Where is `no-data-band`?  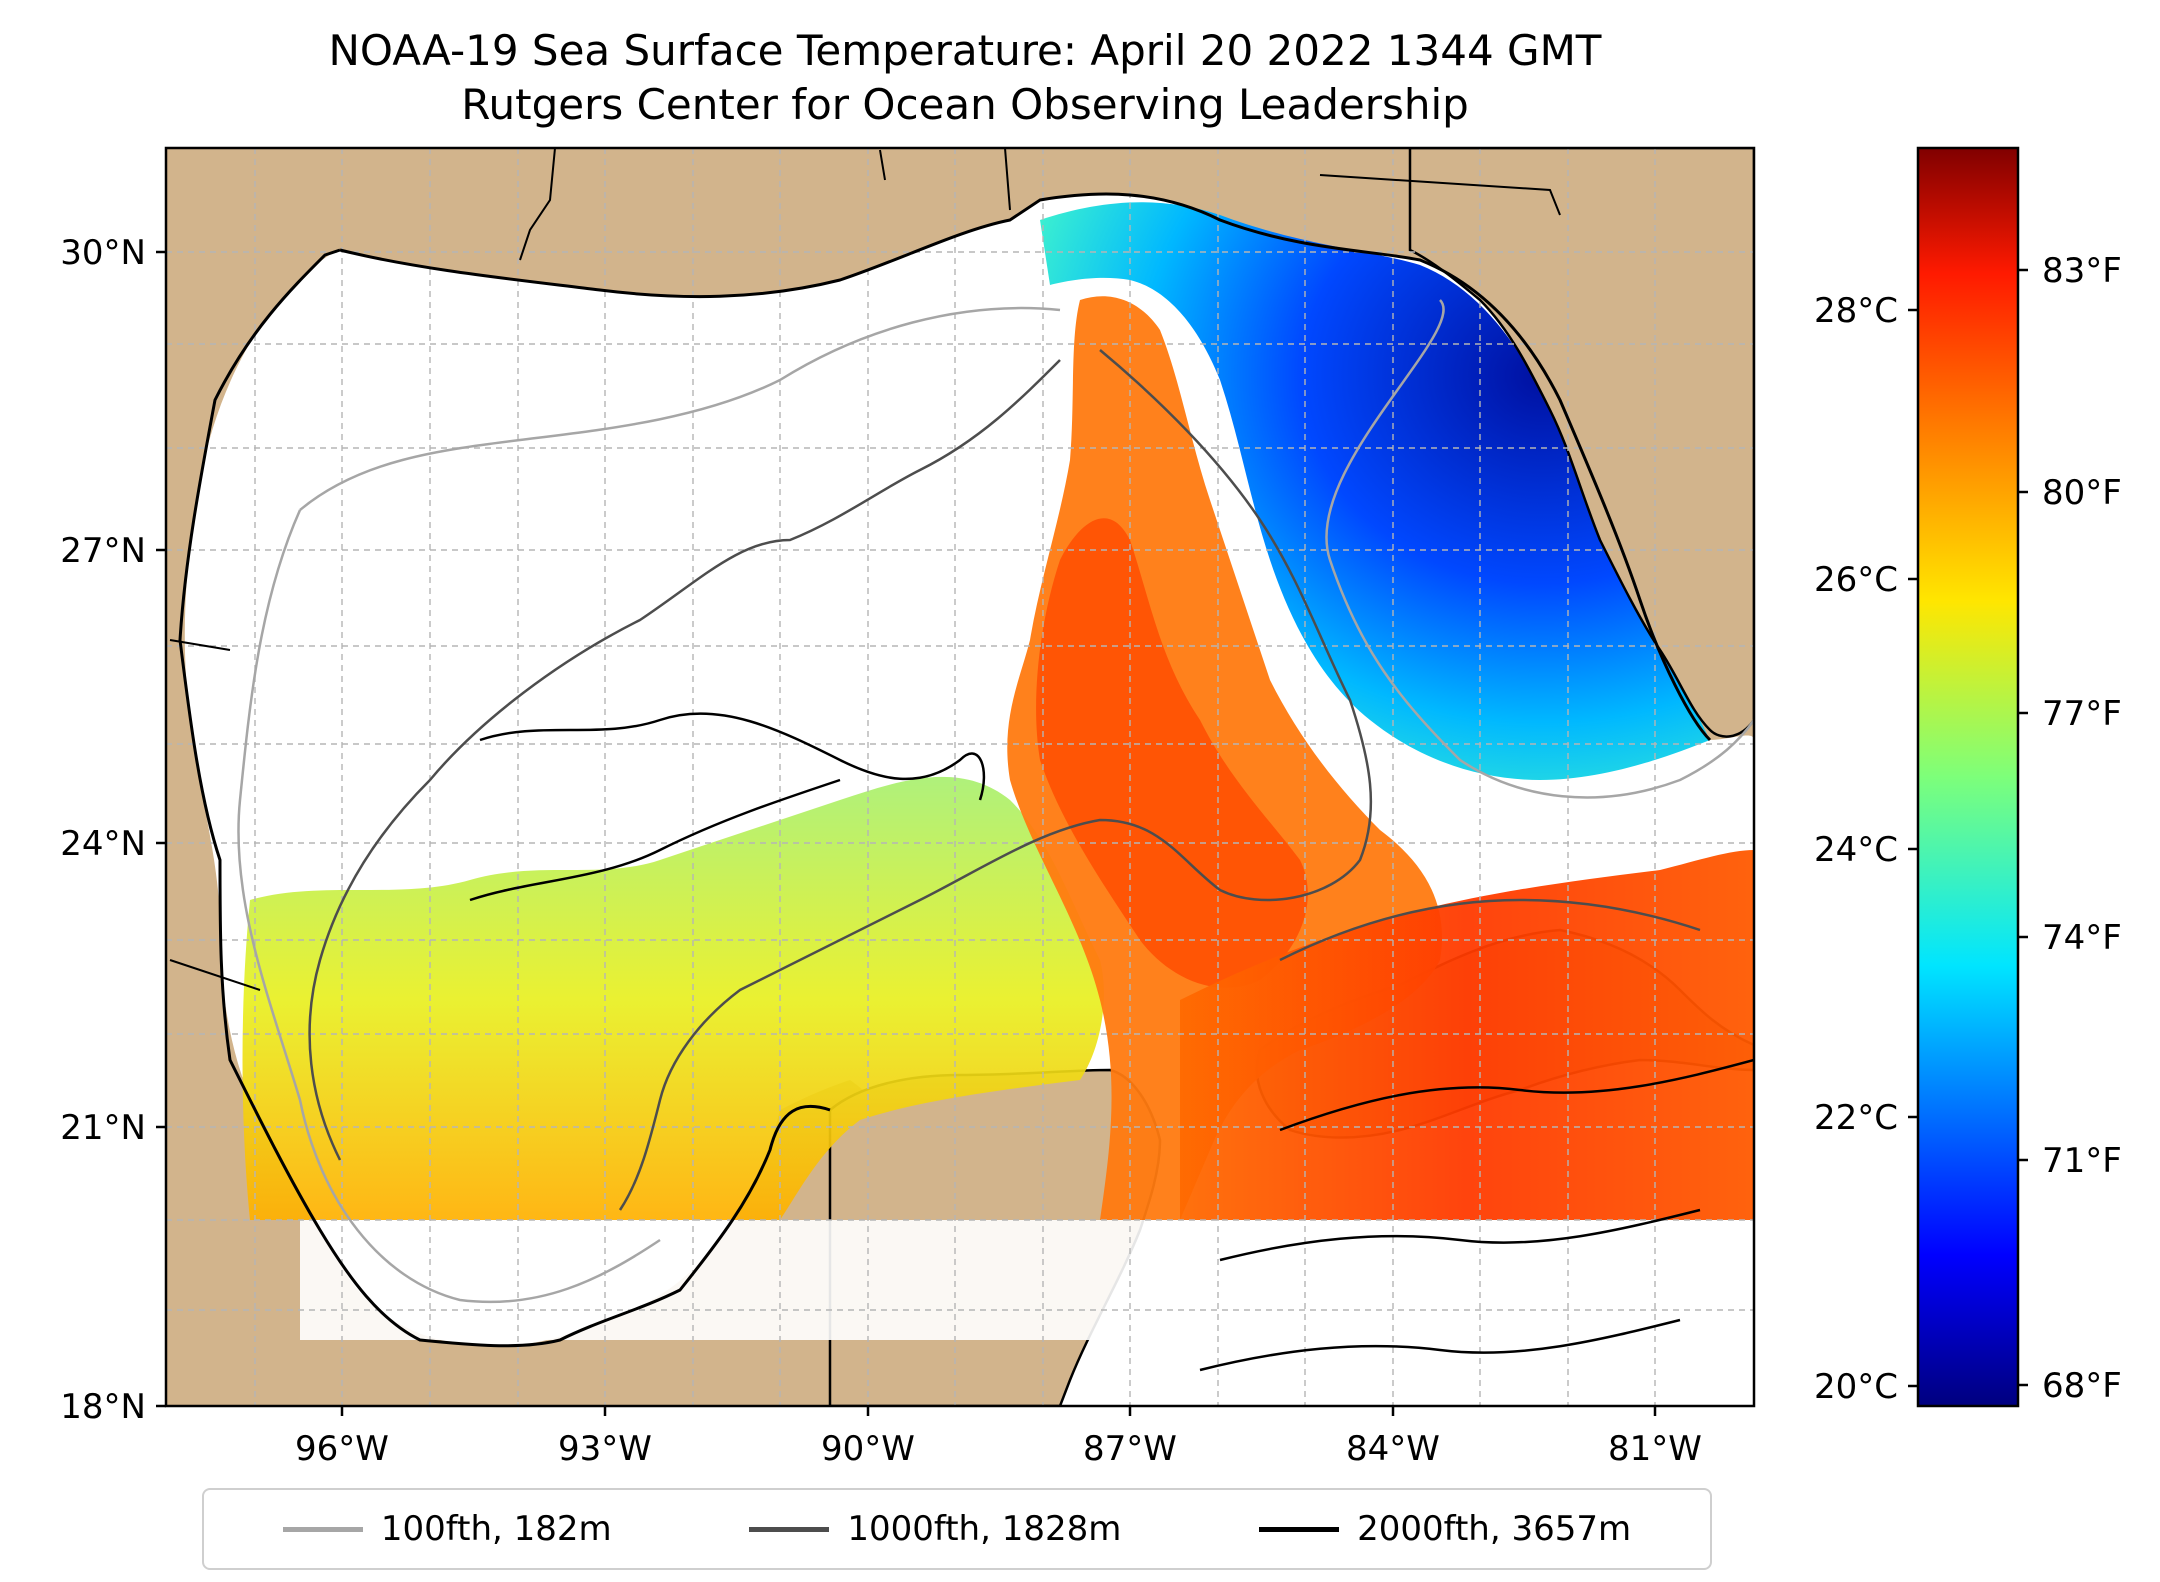 no-data-band is located at coordinates (740, 1280).